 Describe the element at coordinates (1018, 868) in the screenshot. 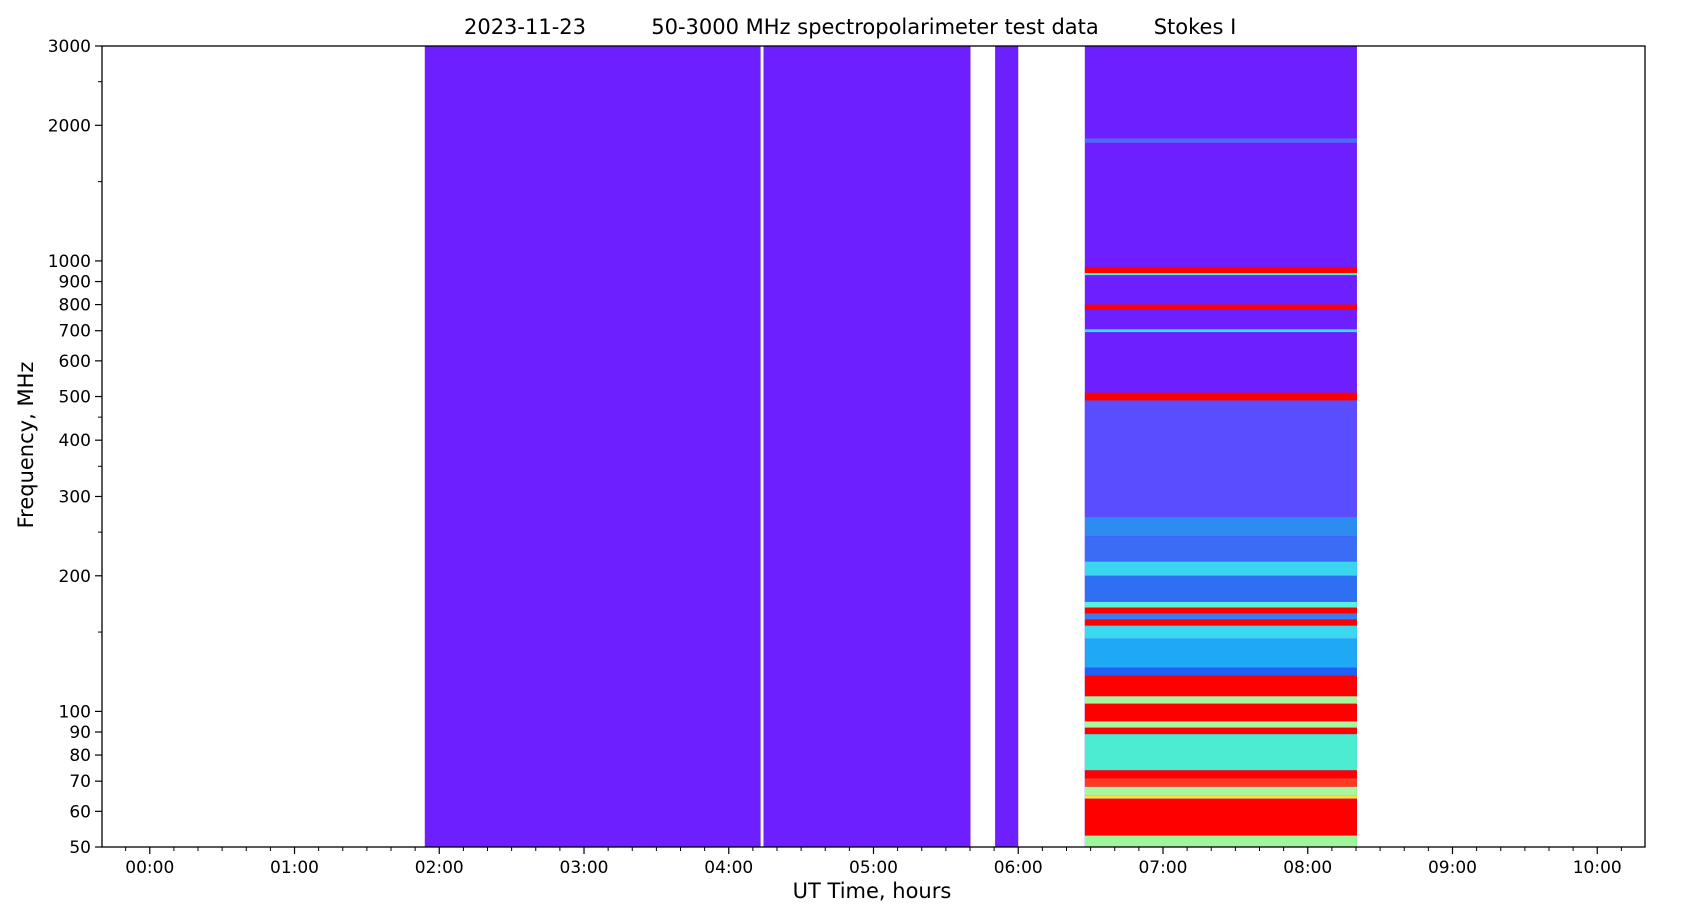

I see `x-tick-label: 06:00` at that location.